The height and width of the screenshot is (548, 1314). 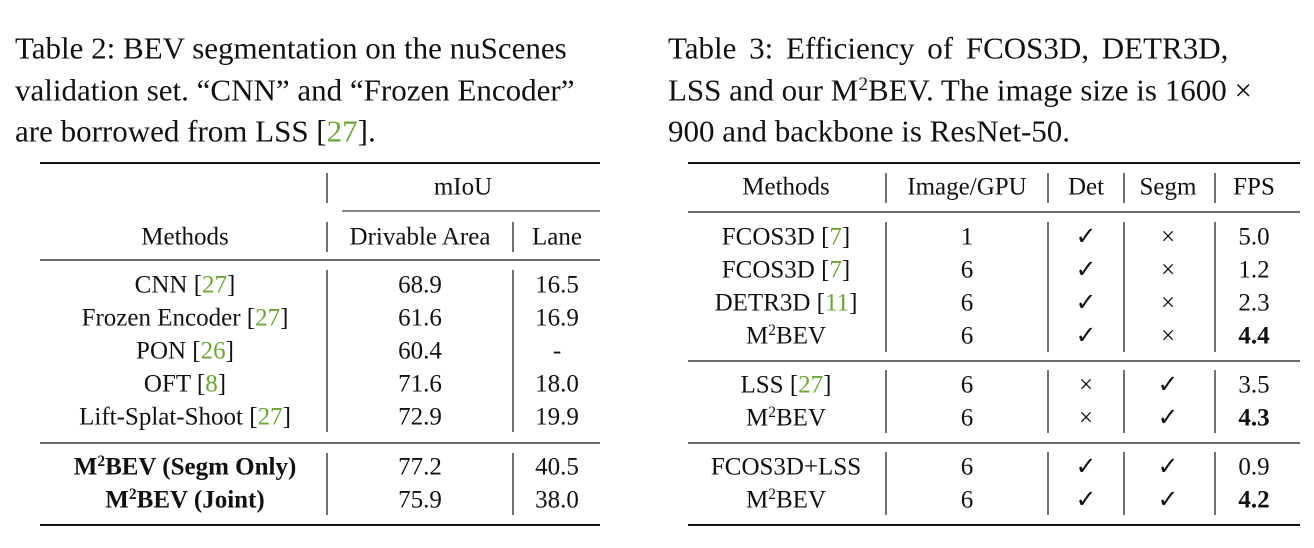 What do you see at coordinates (420, 500) in the screenshot?
I see `table-cell: 75.9` at bounding box center [420, 500].